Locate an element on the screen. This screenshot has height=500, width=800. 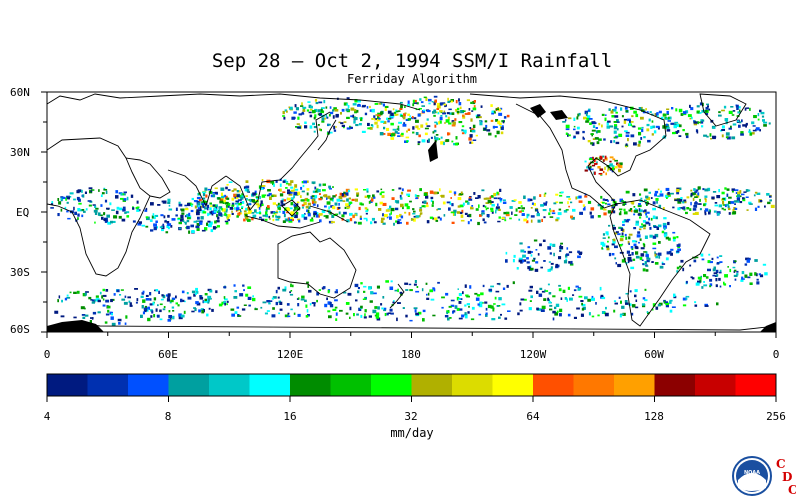
longitude-ticks is located at coordinates (411, 335).